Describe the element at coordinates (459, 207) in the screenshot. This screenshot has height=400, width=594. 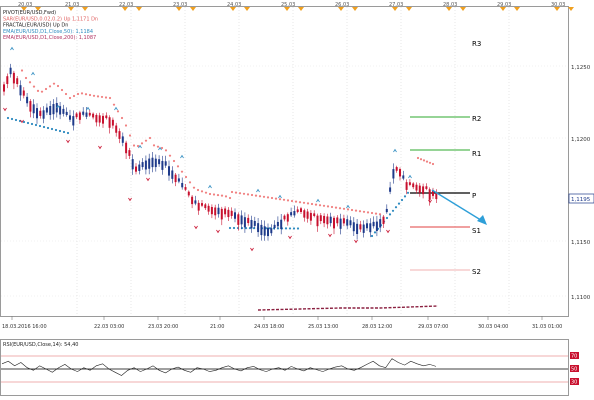
I see `forecast-arrow` at that location.